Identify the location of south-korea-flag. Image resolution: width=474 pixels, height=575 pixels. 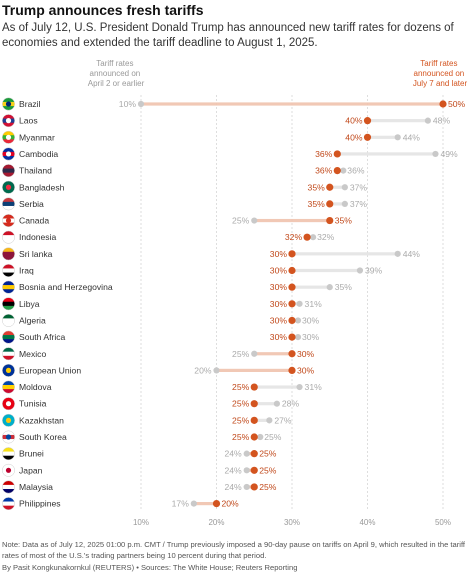
(8, 437).